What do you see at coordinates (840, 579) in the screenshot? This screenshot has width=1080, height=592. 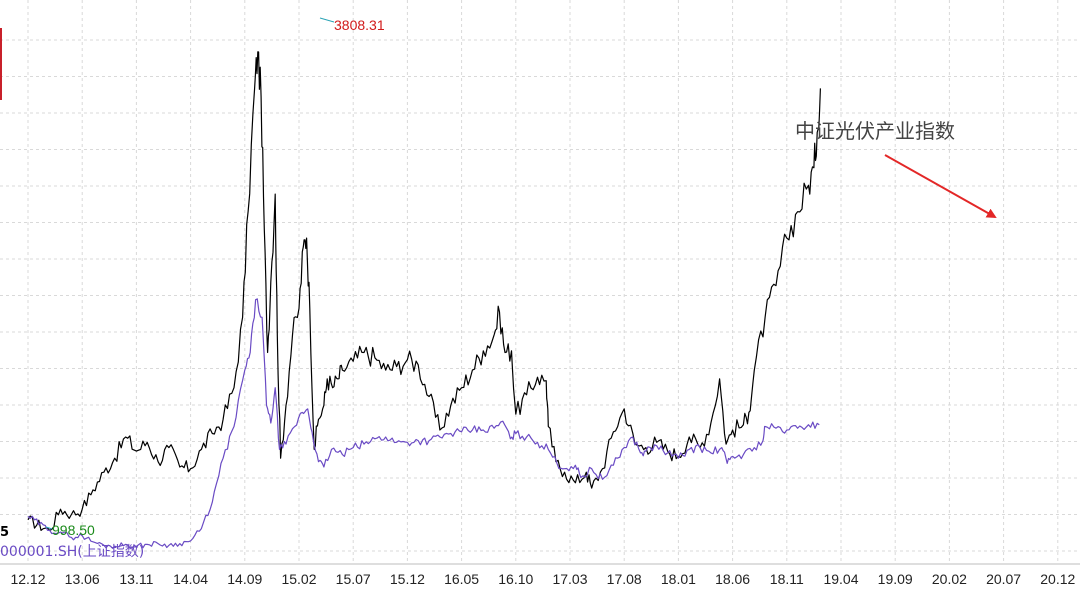 I see `x-tick-label: 19.04` at bounding box center [840, 579].